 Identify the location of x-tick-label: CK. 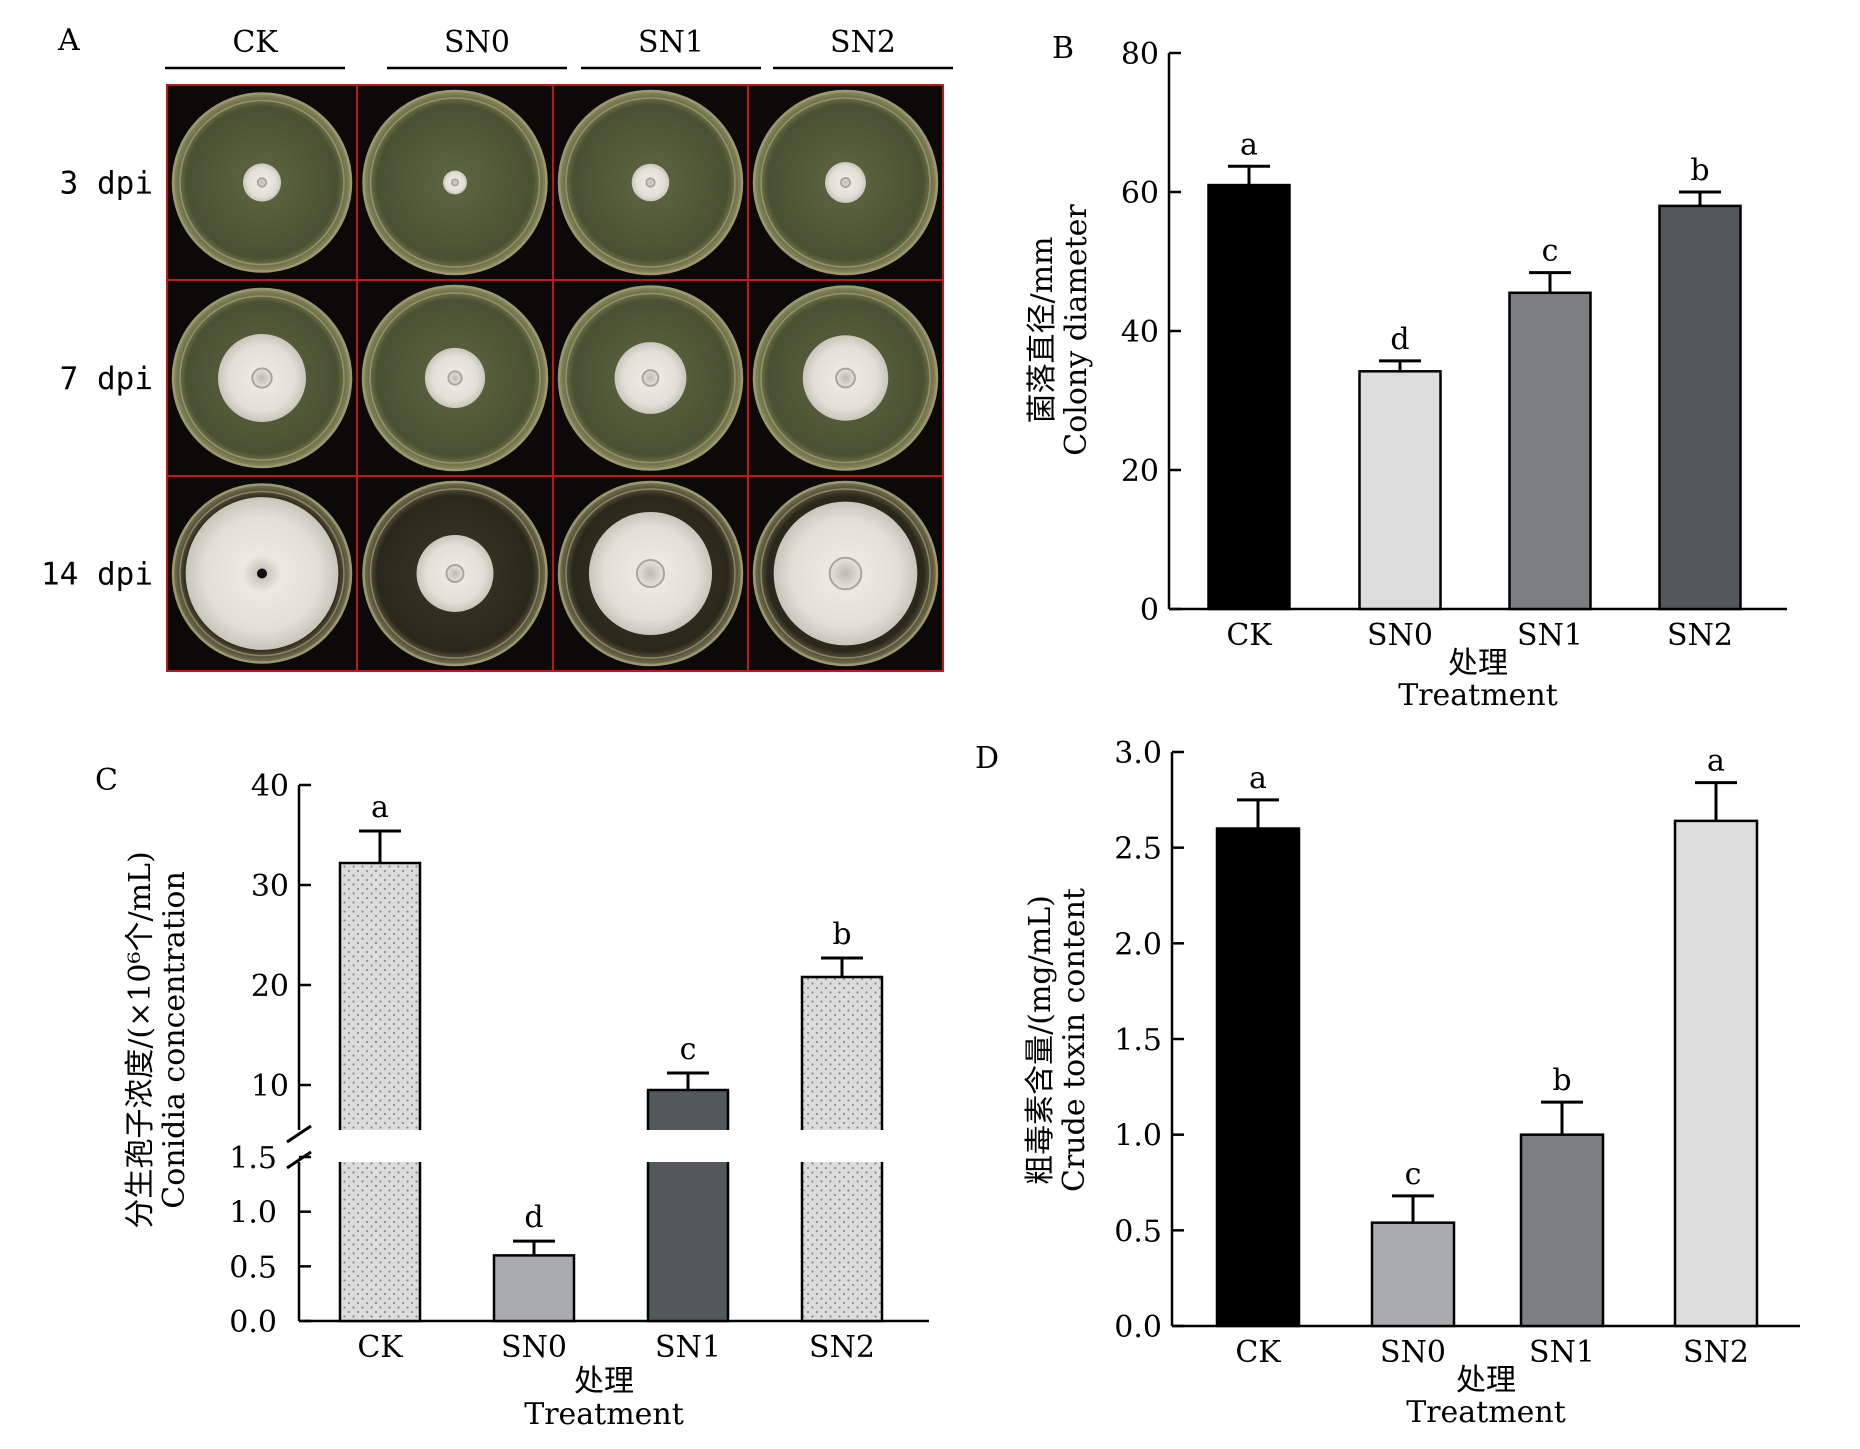
(1258, 1352).